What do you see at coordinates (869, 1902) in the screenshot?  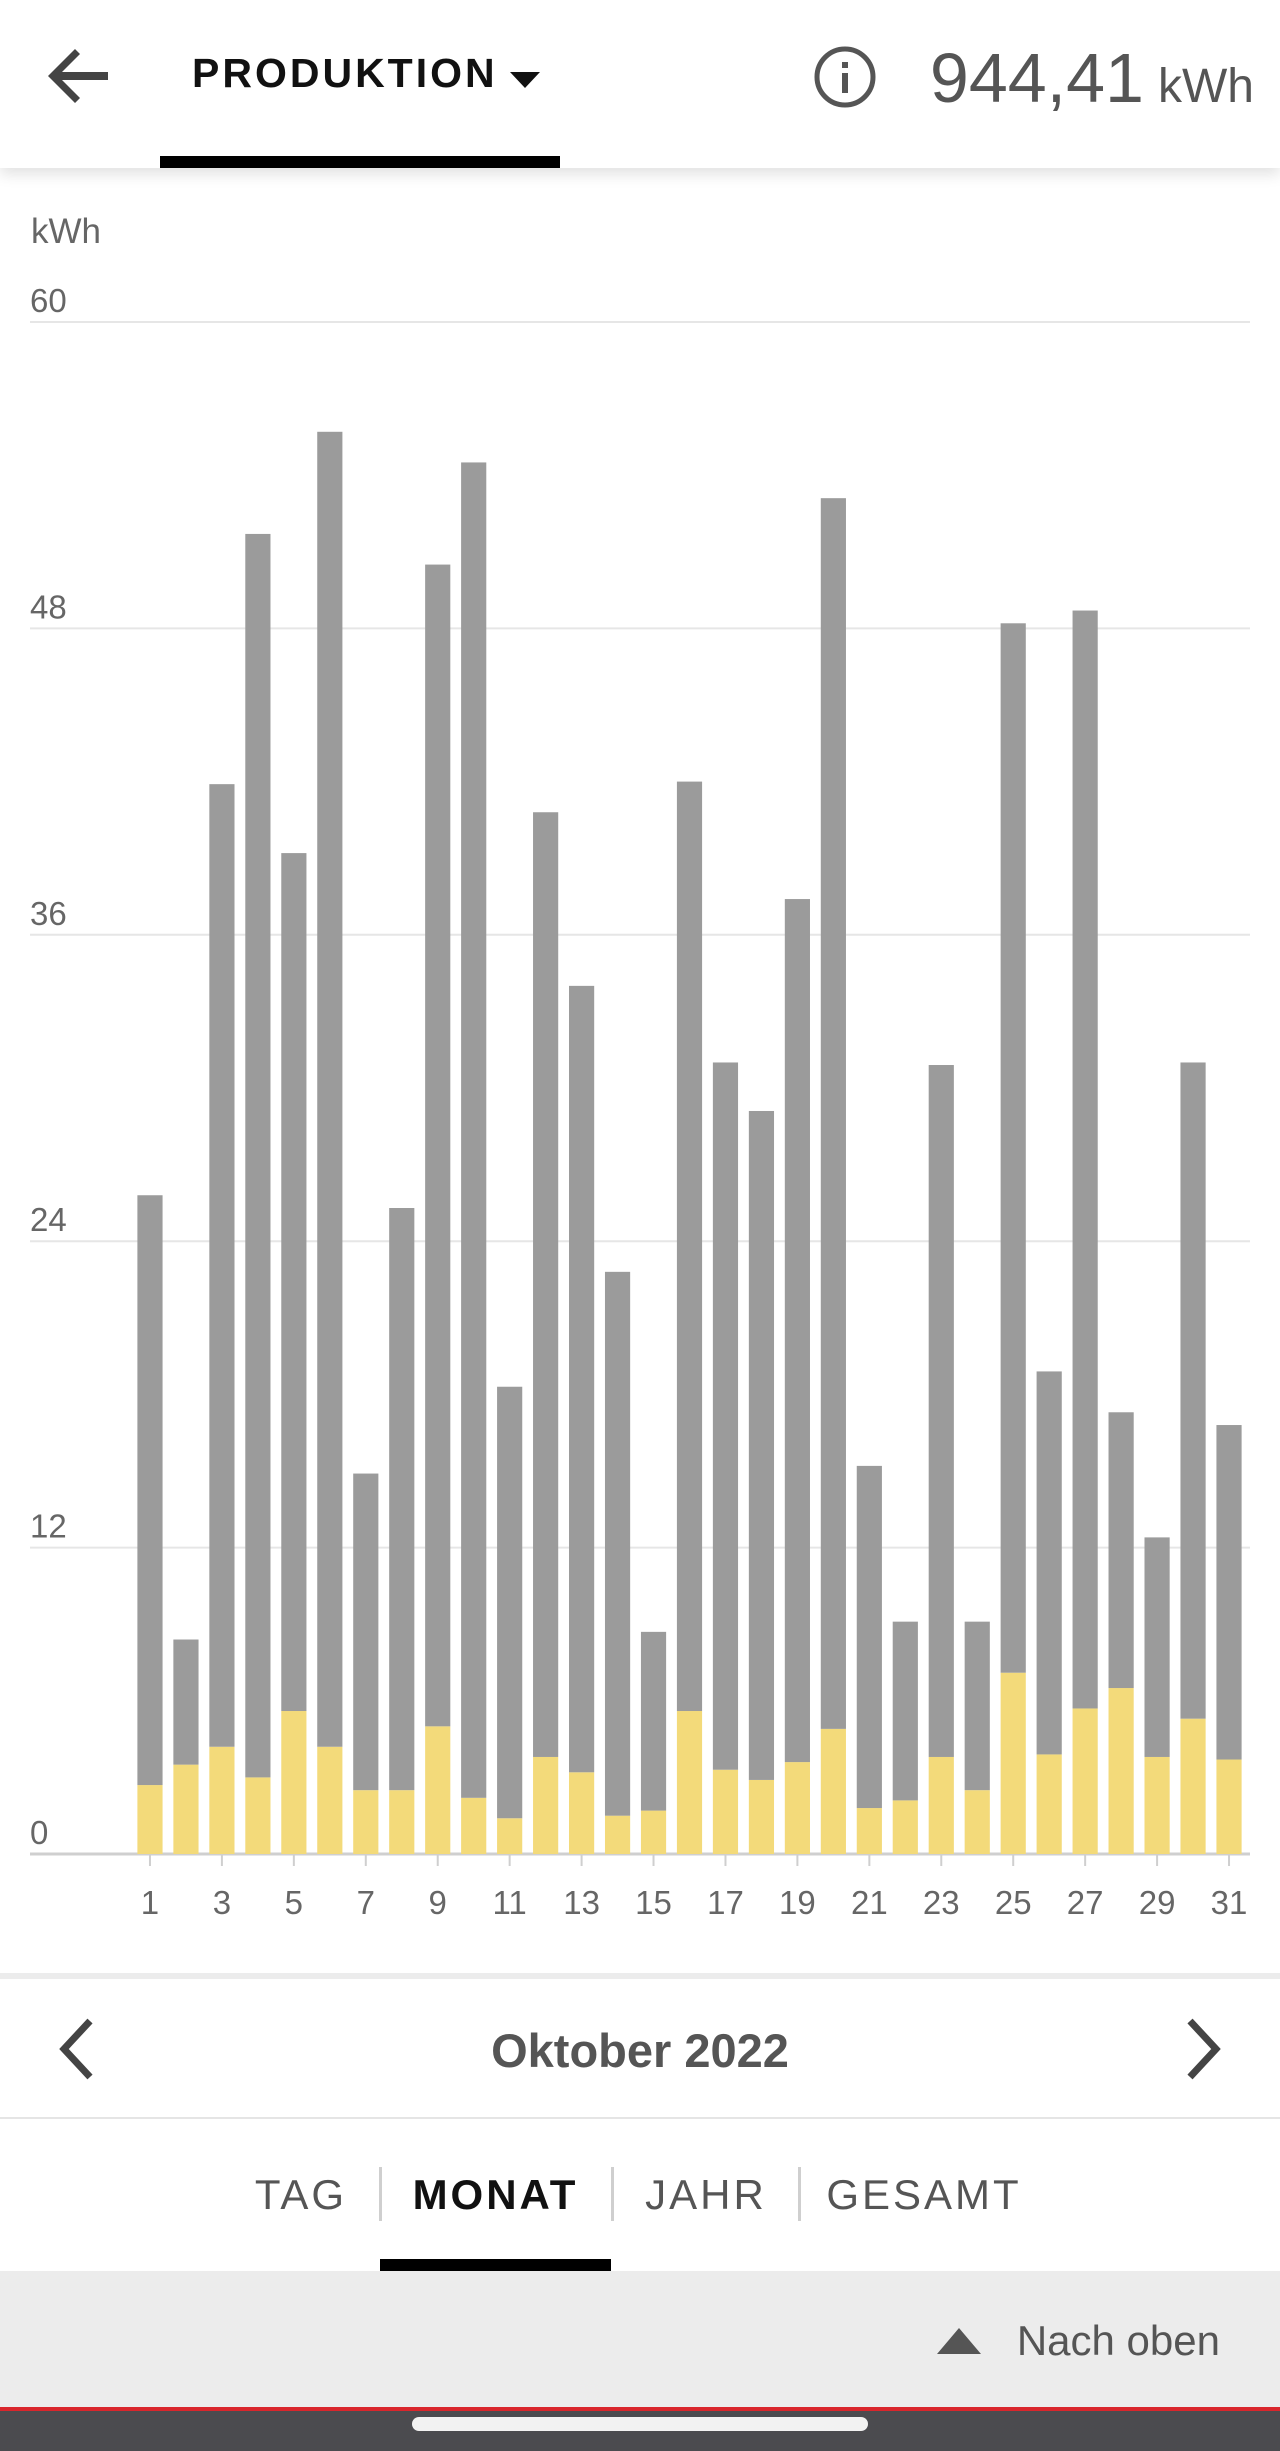 I see `x-tick-label: 21` at bounding box center [869, 1902].